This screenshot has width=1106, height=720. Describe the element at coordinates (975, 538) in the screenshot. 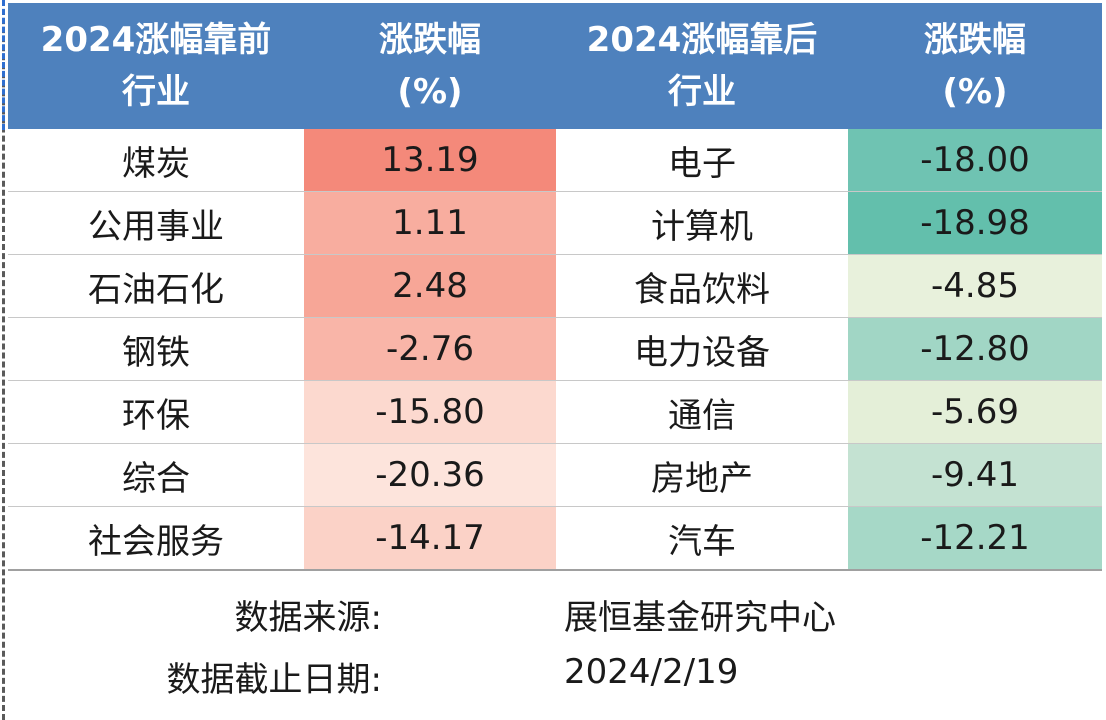

I see `bottom-industry-change: -12.21` at that location.